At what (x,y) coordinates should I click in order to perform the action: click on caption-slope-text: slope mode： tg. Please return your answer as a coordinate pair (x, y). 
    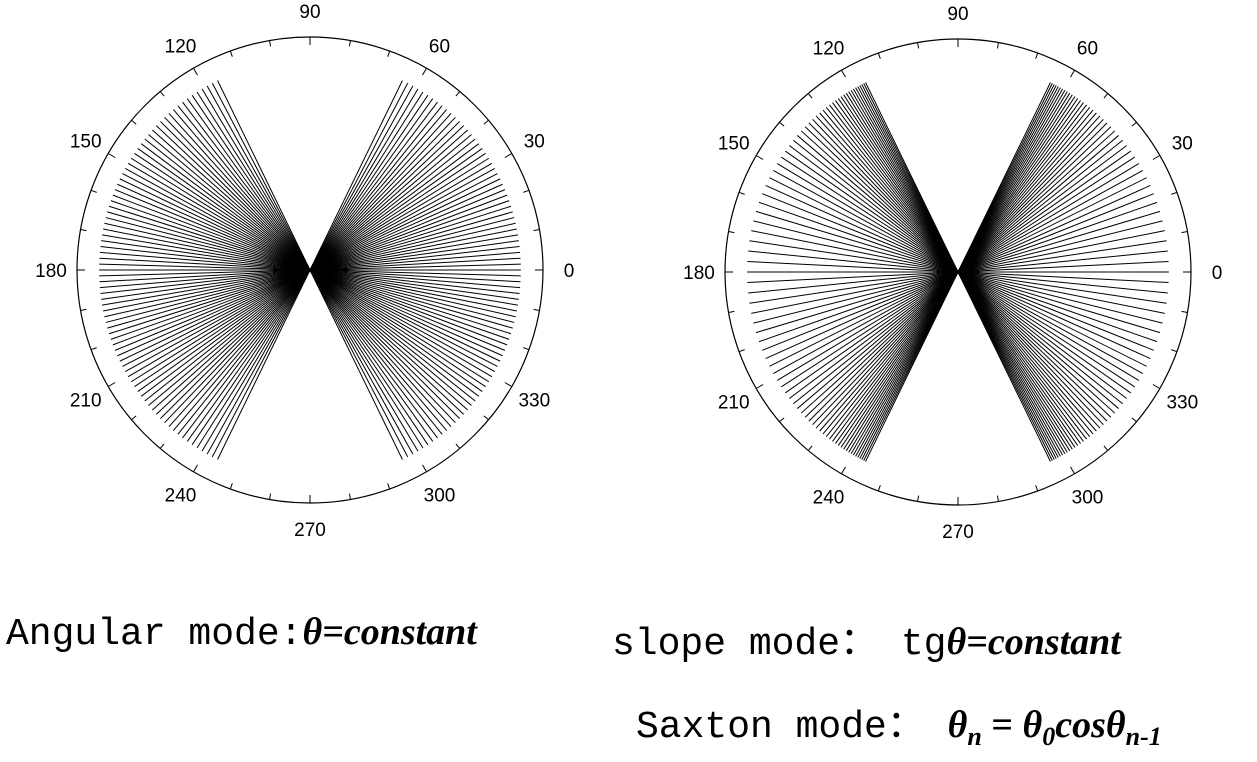
    Looking at the image, I should click on (779, 644).